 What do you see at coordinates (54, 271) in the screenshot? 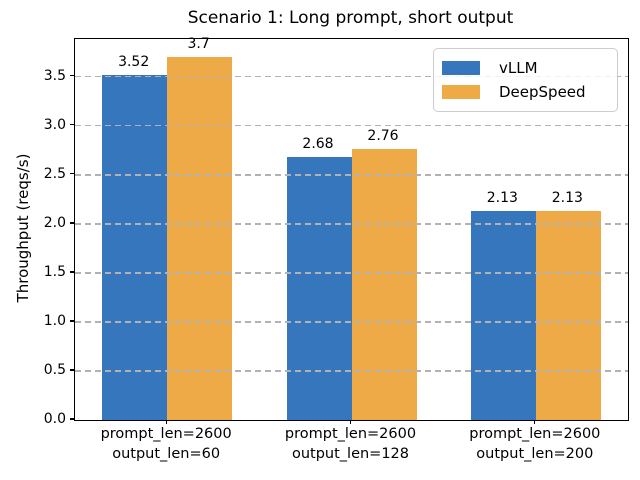
I see `y-tick-label: 1.5` at bounding box center [54, 271].